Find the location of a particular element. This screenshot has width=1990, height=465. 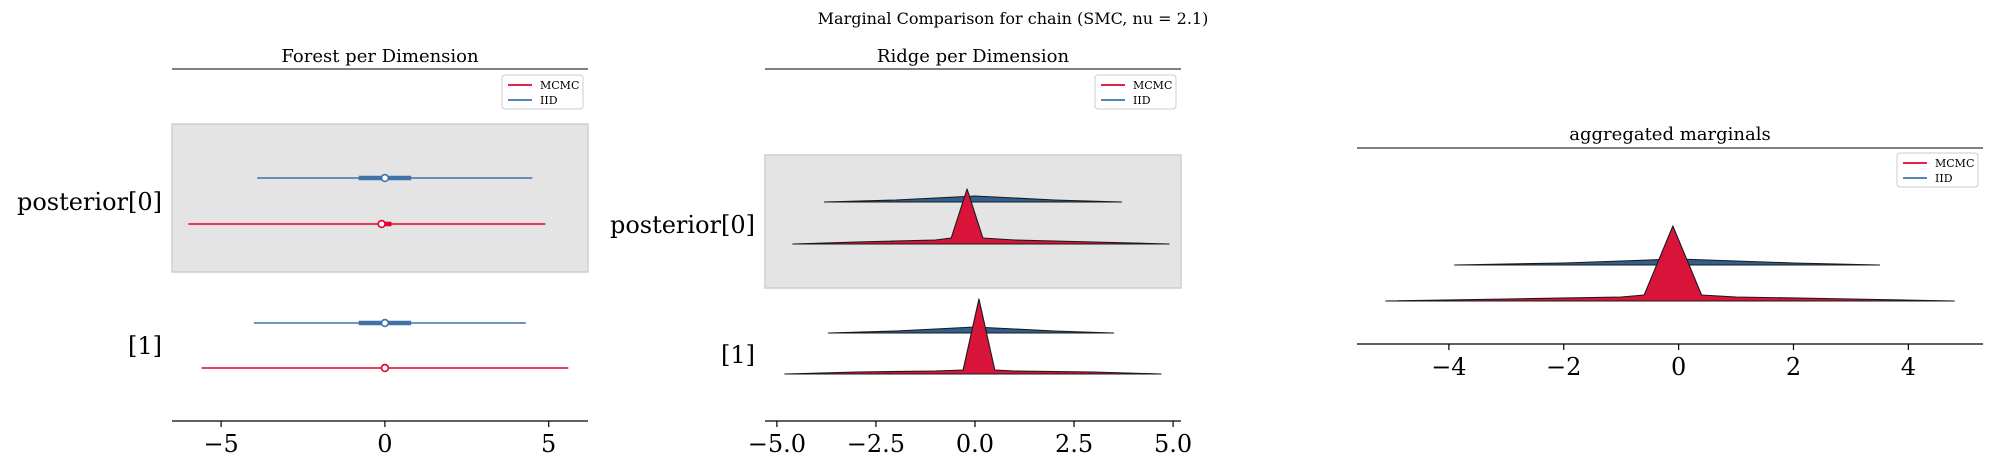

x-tick-label: 2 is located at coordinates (1793, 367).